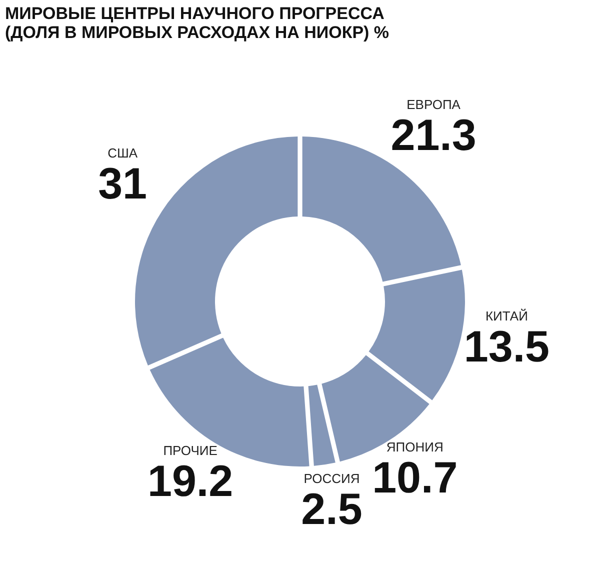 This screenshot has width=600, height=562. What do you see at coordinates (507, 347) in the screenshot?
I see `data-label: 13.5` at bounding box center [507, 347].